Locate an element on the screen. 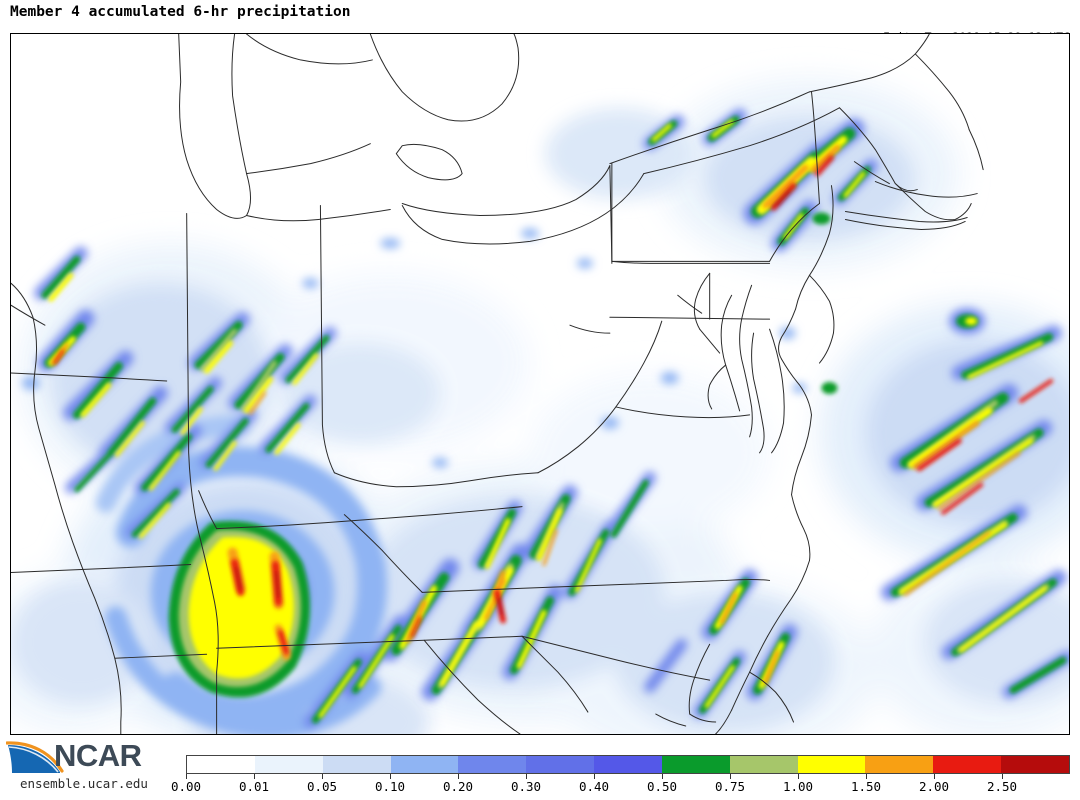 The height and width of the screenshot is (800, 1080). colorbar is located at coordinates (628, 764).